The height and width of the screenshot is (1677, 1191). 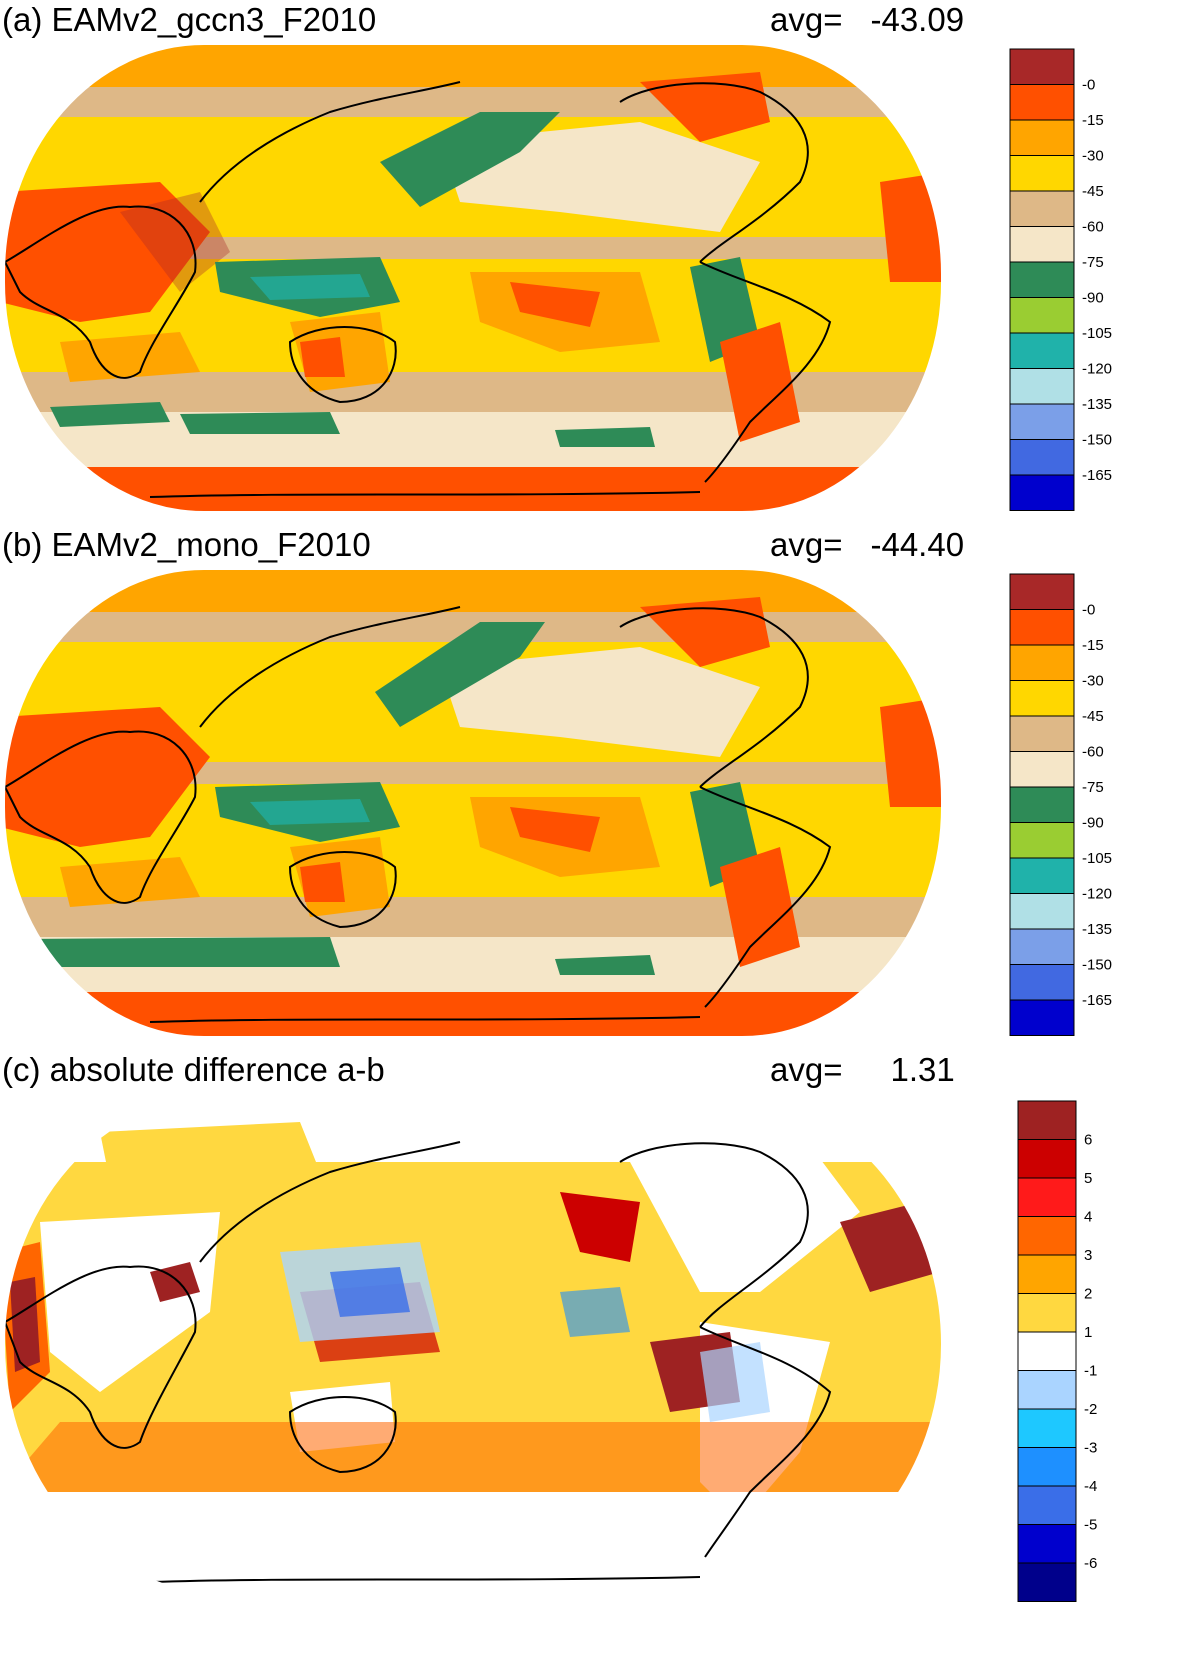 I want to click on panel-average: avg= 1.31, so click(x=862, y=1070).